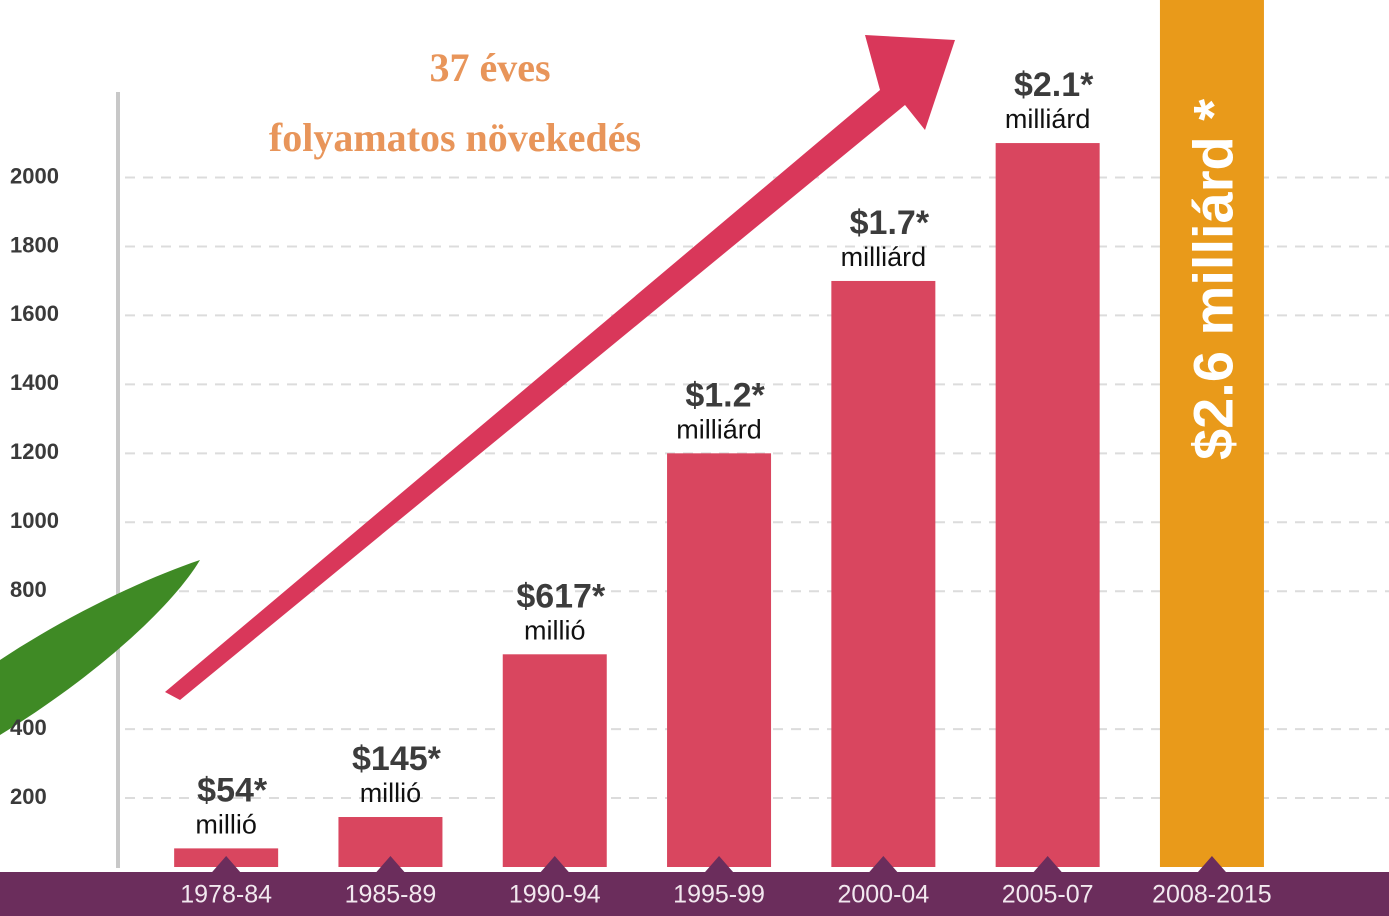 The width and height of the screenshot is (1389, 916). Describe the element at coordinates (34, 175) in the screenshot. I see `y-tick-label: 2000` at that location.